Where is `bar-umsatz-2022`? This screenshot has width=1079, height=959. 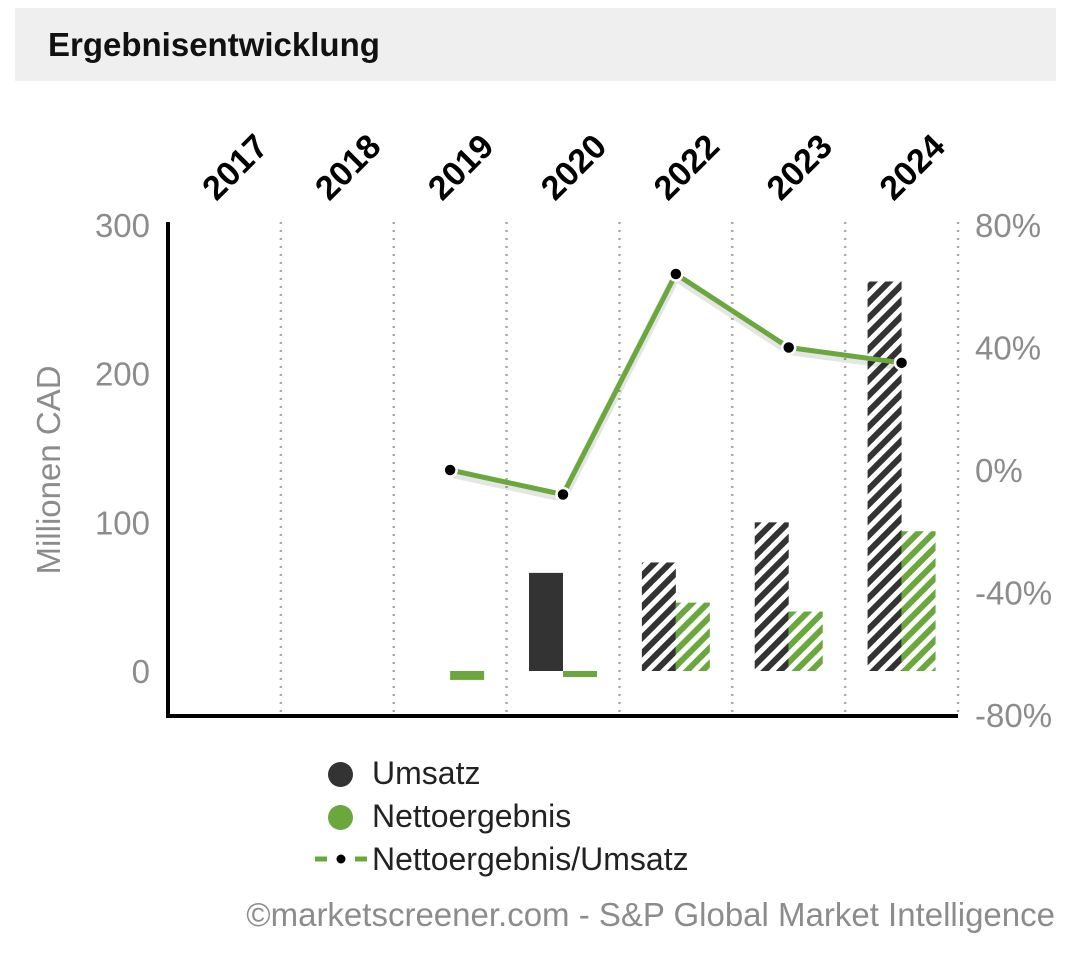
bar-umsatz-2022 is located at coordinates (658, 616).